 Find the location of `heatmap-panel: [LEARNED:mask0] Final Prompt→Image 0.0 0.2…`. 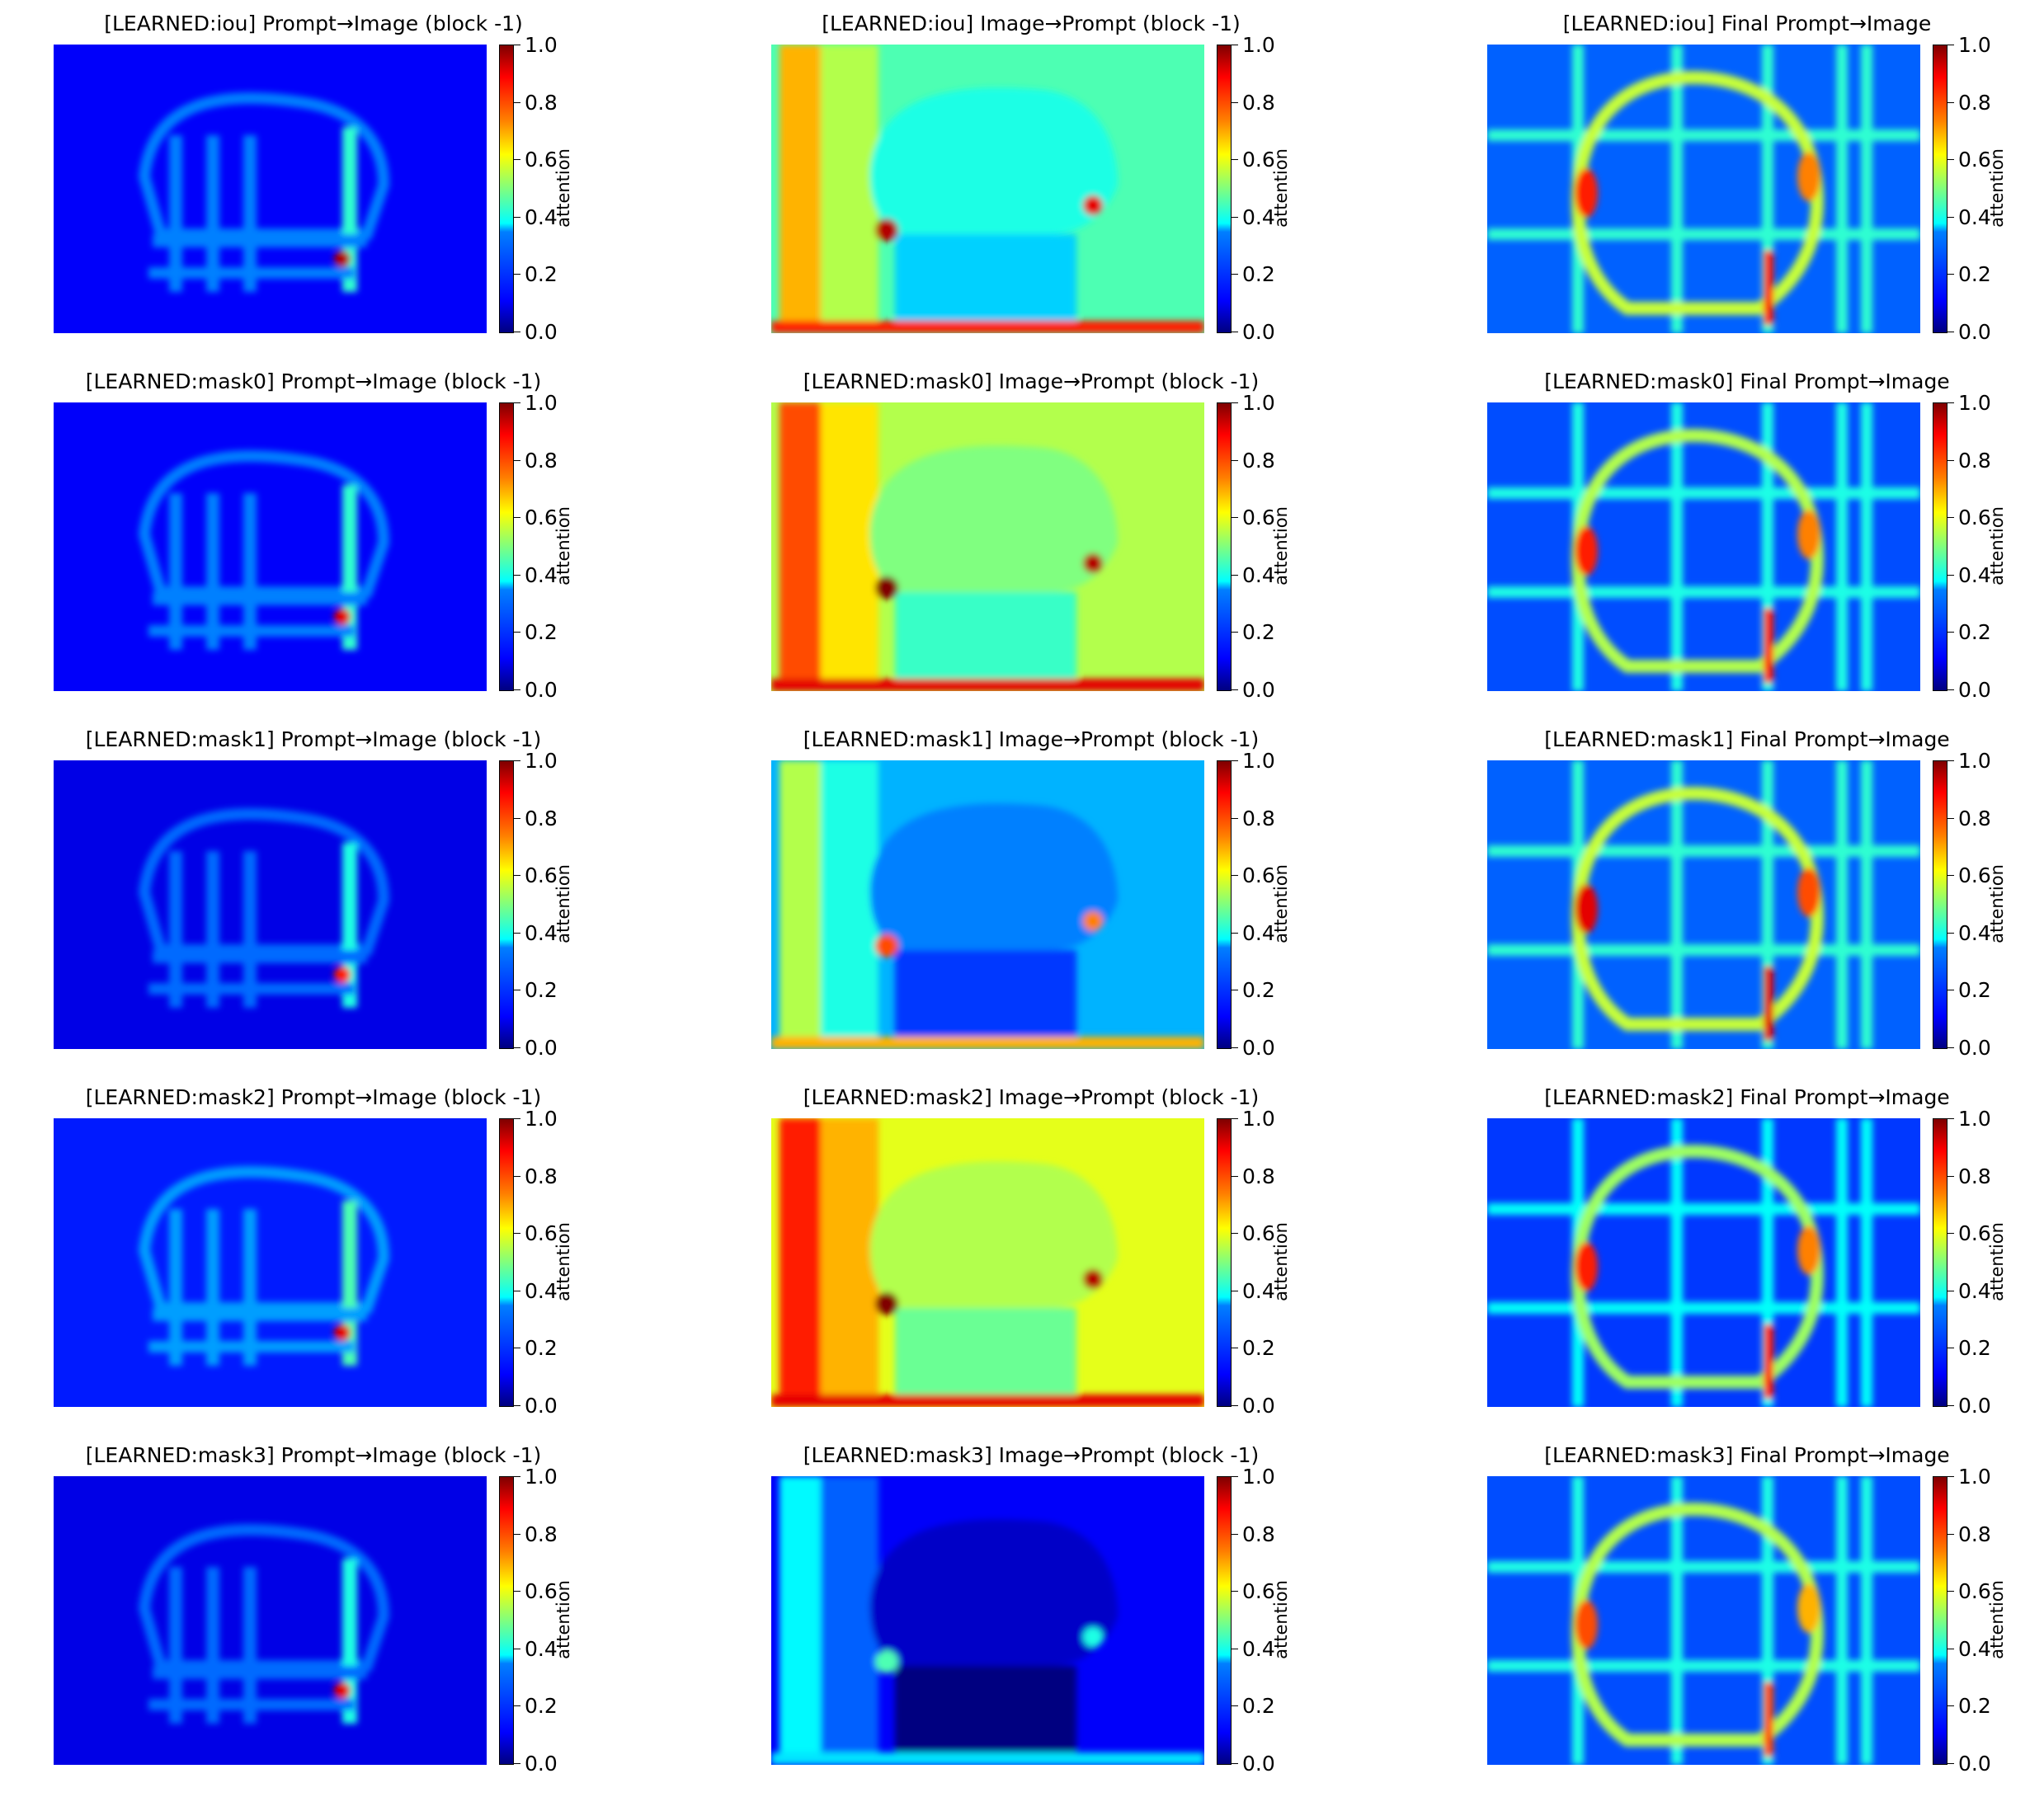

heatmap-panel: [LEARNED:mask0] Final Prompt→Image 0.0 0.2… is located at coordinates (1765, 538).